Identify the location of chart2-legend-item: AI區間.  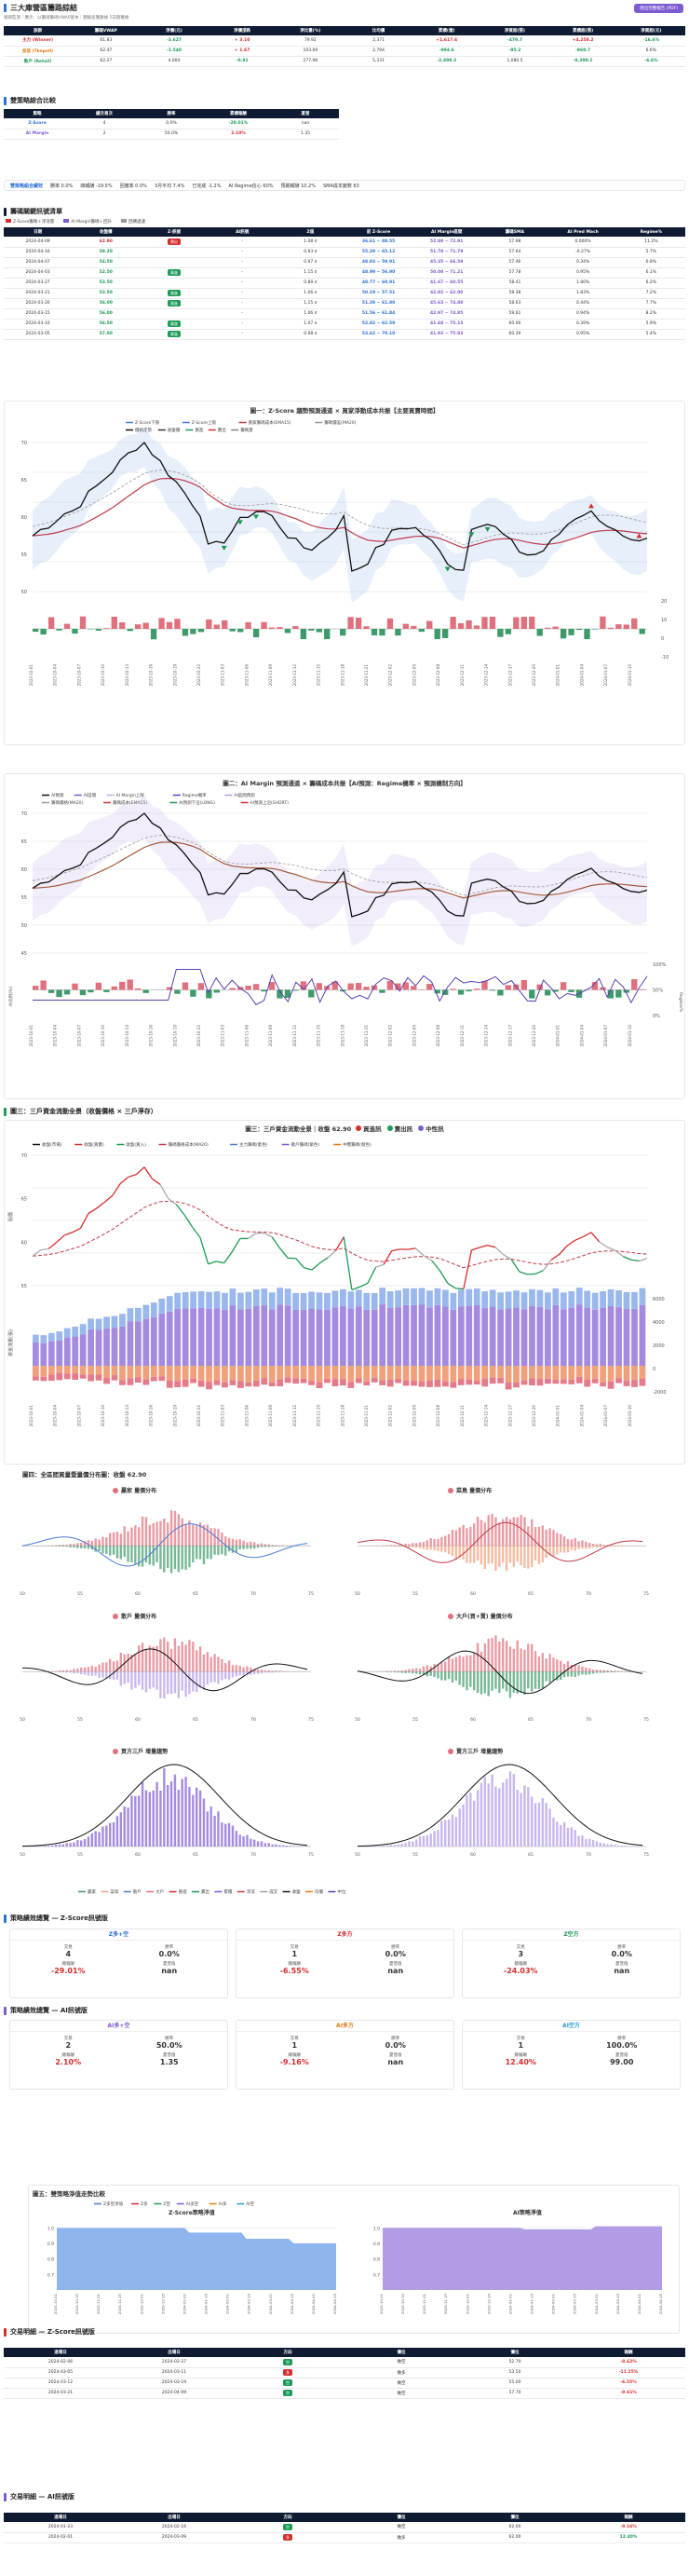
(91, 795).